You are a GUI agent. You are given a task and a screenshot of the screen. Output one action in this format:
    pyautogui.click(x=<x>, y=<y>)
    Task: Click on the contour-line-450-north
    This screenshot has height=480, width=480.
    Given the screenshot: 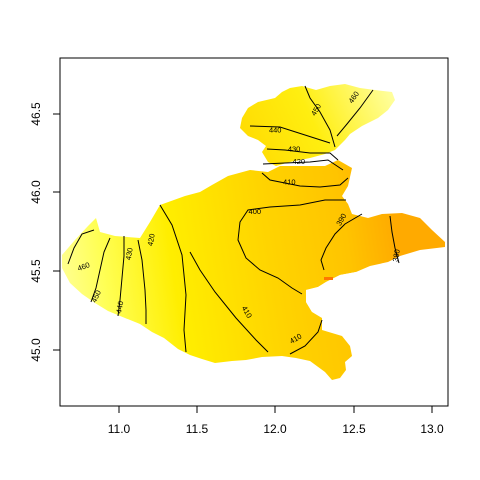 What is the action you would take?
    pyautogui.click(x=320, y=116)
    